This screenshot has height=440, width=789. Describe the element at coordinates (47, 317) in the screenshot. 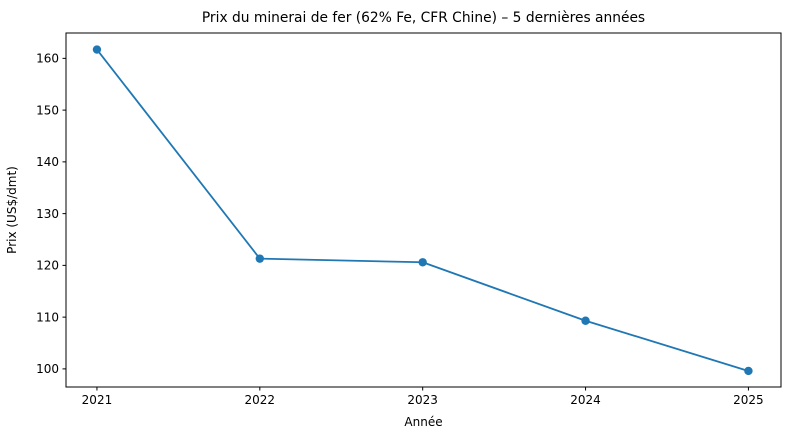

I see `y-tick-label: 110` at that location.